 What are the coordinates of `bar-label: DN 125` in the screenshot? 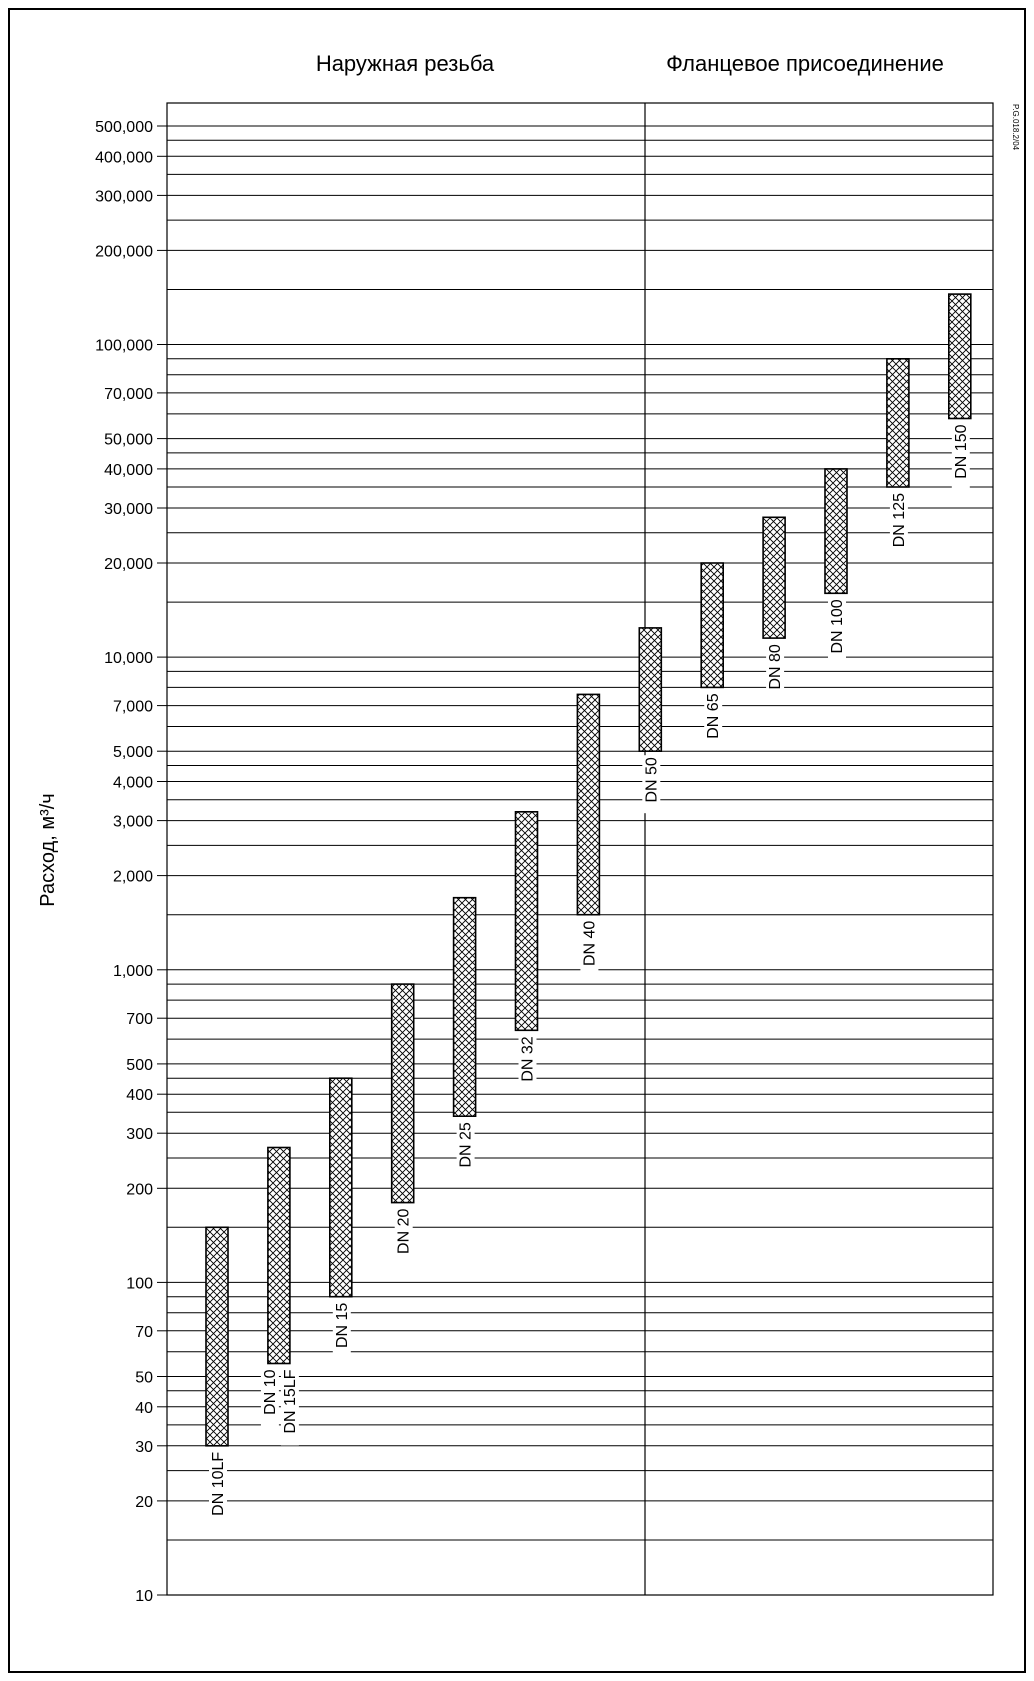 It's located at (899, 520).